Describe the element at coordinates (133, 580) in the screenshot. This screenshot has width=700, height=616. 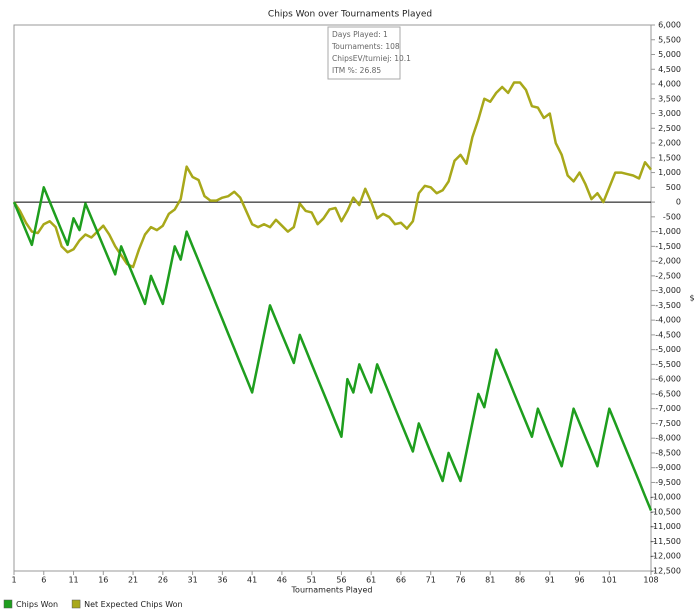
I see `x-tick-label: 21` at that location.